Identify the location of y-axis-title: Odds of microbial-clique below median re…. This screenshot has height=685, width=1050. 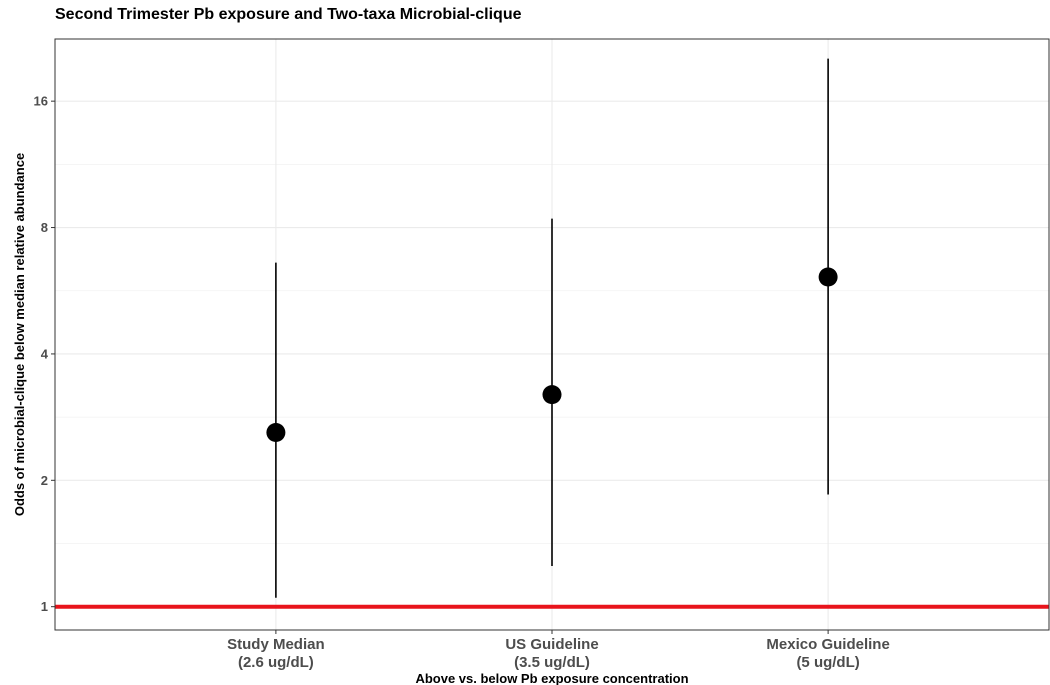
(19, 334).